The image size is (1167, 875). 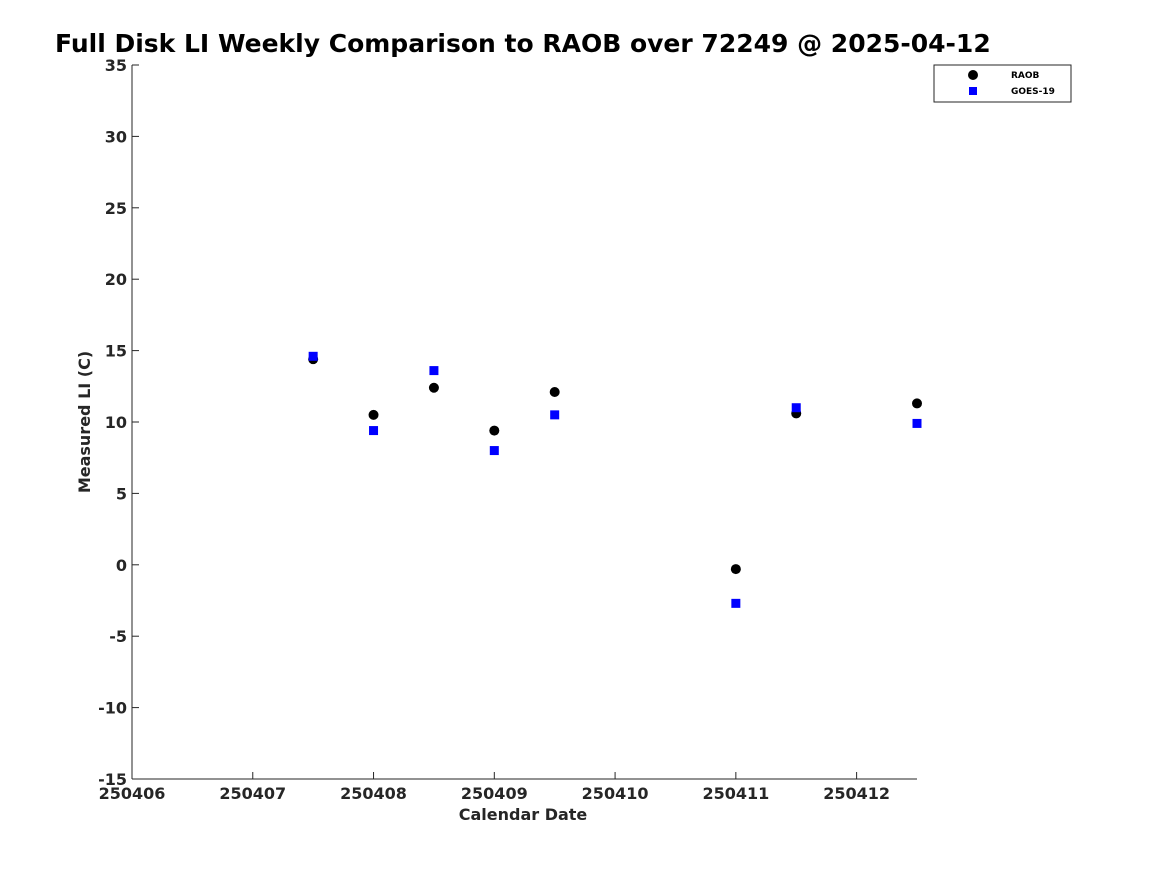 I want to click on x-axis-label: Calendar Date, so click(x=523, y=814).